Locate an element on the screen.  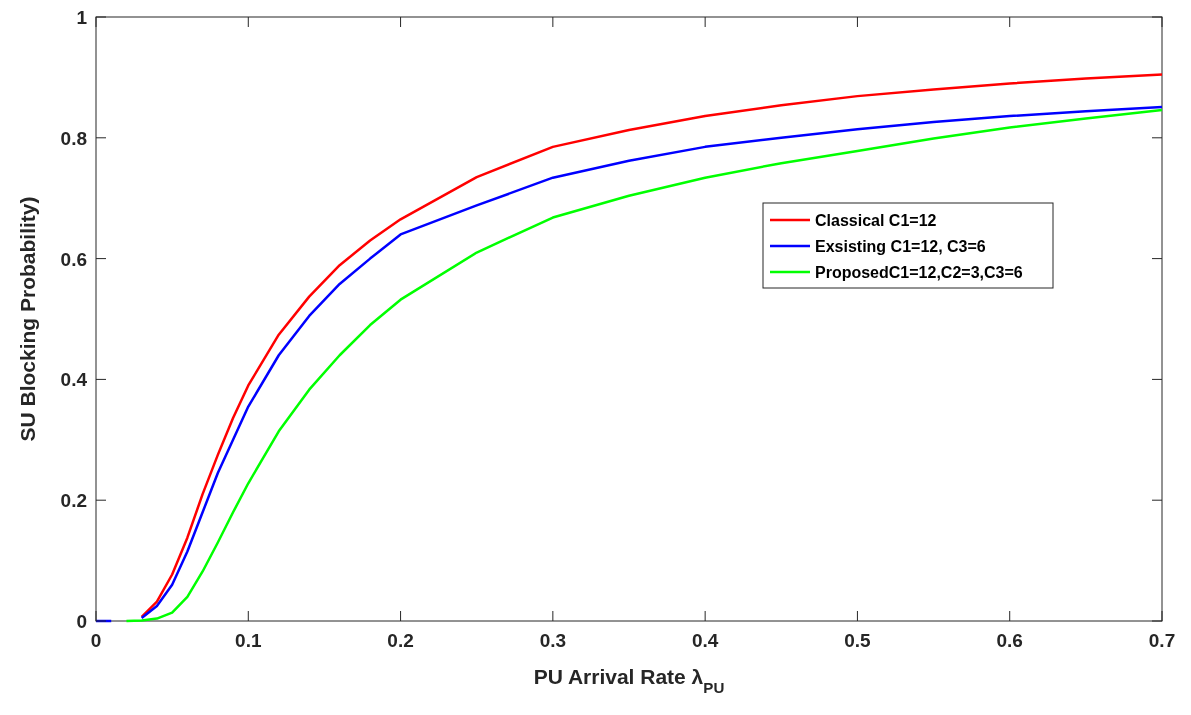
x-tick-label: 0 is located at coordinates (96, 640).